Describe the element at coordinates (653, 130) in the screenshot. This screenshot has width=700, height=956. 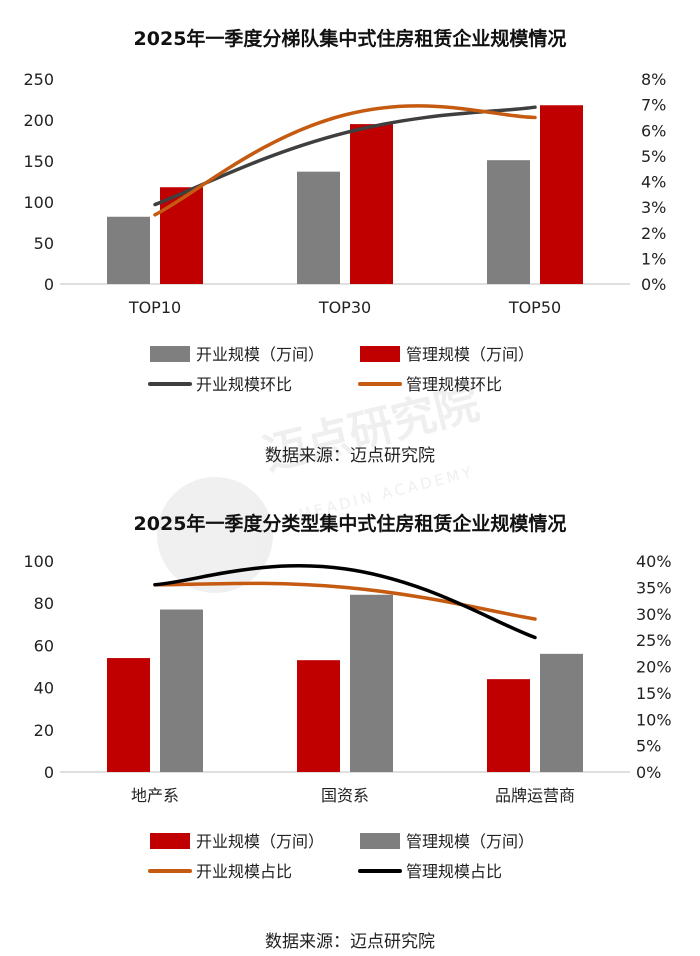
I see `y-right-tick-label: 6%` at that location.